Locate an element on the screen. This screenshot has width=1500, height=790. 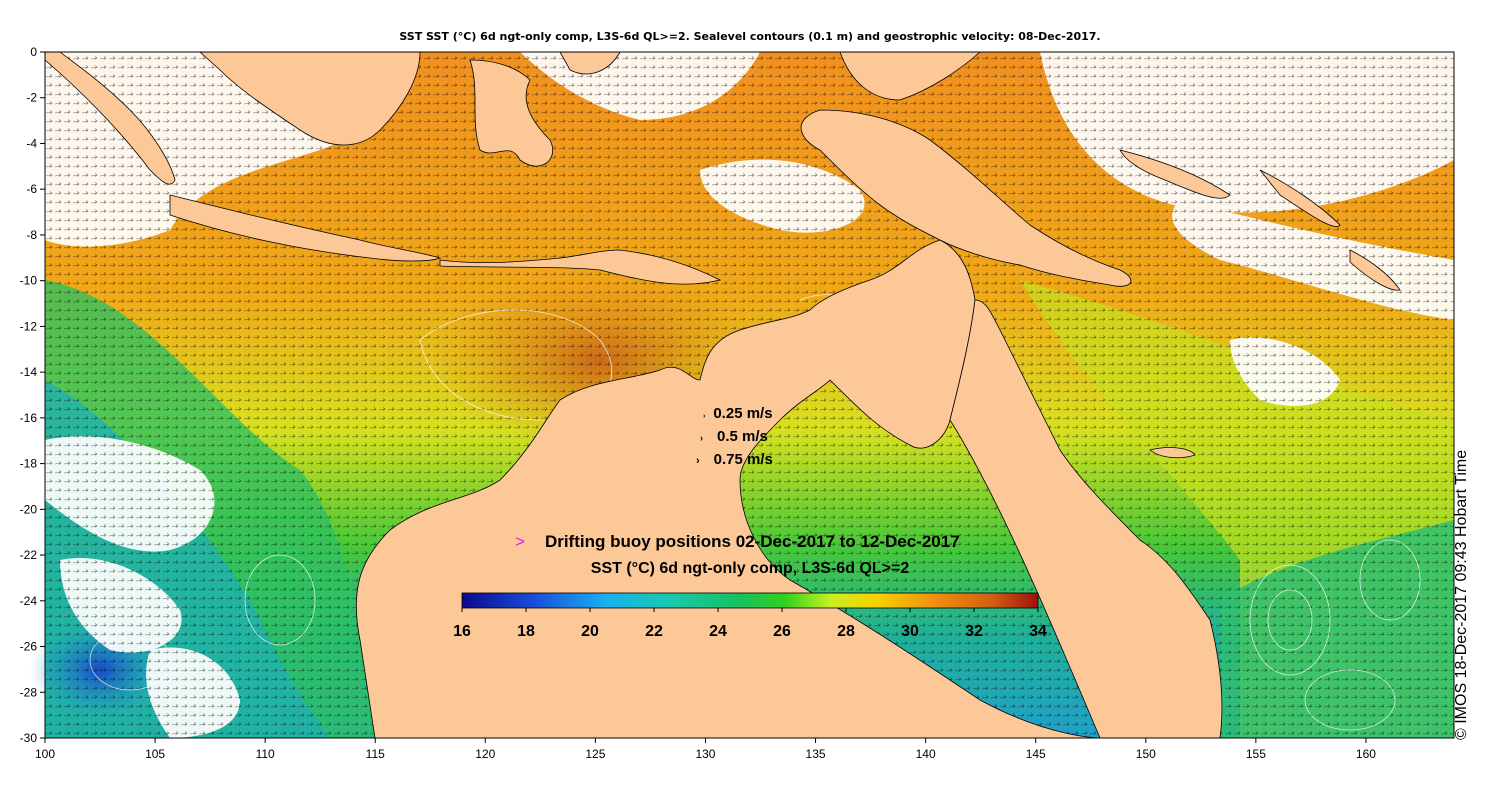
y-tick-label: -2 is located at coordinates (31, 98).